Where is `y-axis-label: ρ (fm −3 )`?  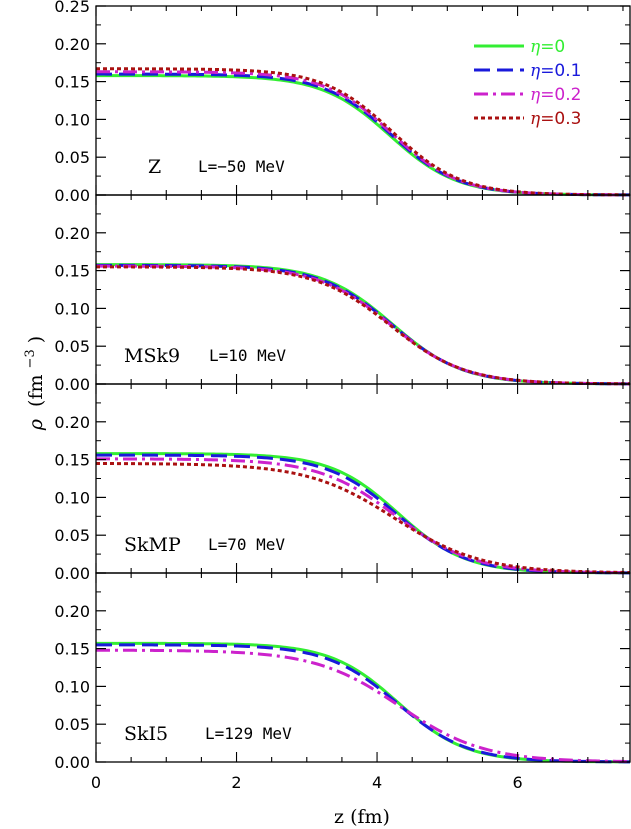
y-axis-label: ρ (fm −3 ) is located at coordinates (32, 383).